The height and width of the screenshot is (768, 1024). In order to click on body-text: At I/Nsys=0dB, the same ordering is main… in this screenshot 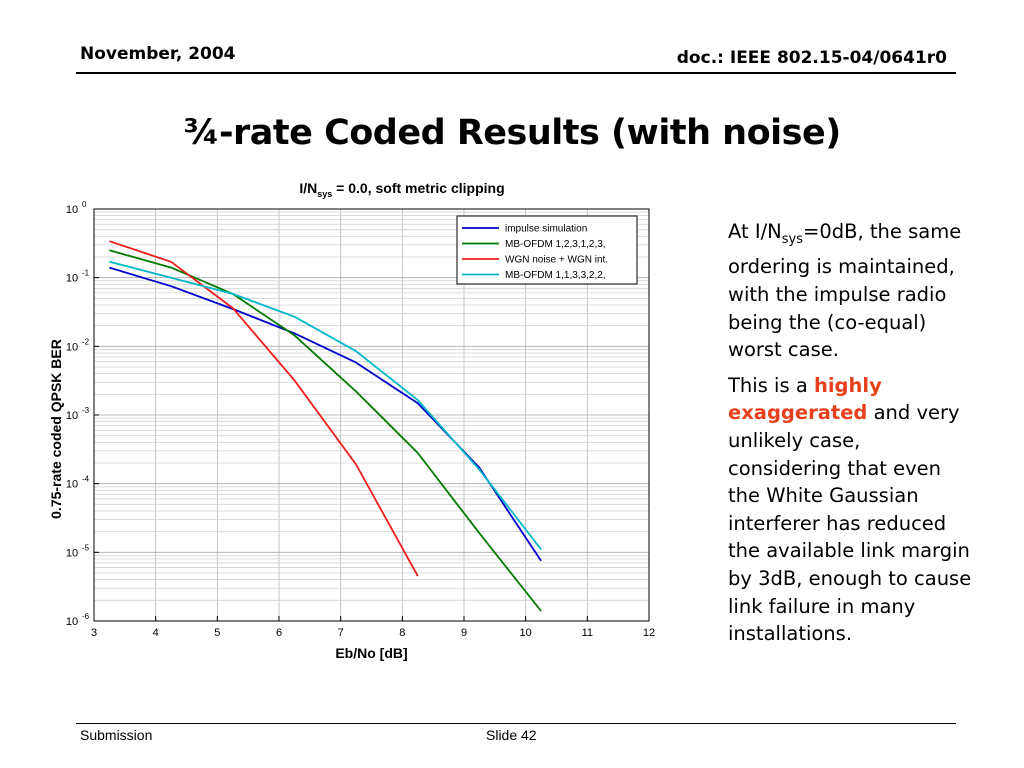, I will do `click(853, 437)`.